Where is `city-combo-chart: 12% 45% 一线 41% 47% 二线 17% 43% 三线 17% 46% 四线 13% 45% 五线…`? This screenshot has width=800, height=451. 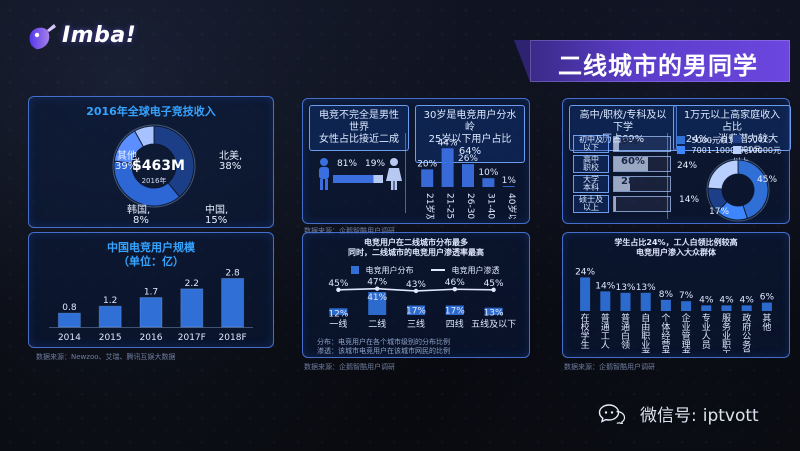 city-combo-chart: 12% 45% 一线 41% 47% 二线 17% 43% 三线 17% 46% 四线 13% 45% 五线… is located at coordinates (422, 304).